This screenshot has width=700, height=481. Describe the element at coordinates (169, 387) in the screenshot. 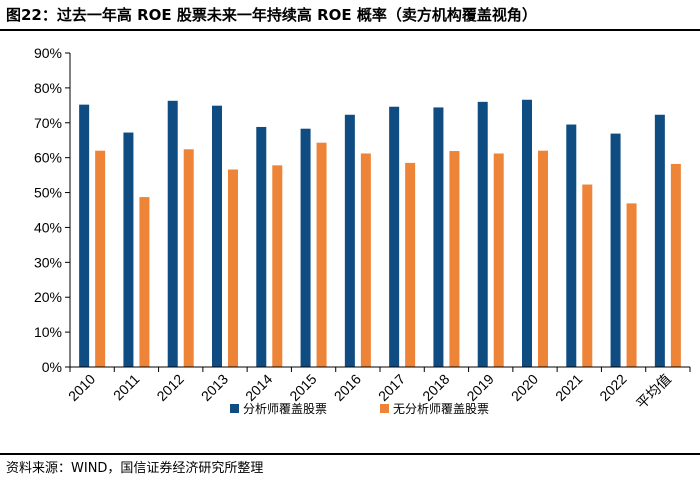

I see `x-tick-label: 2012` at that location.